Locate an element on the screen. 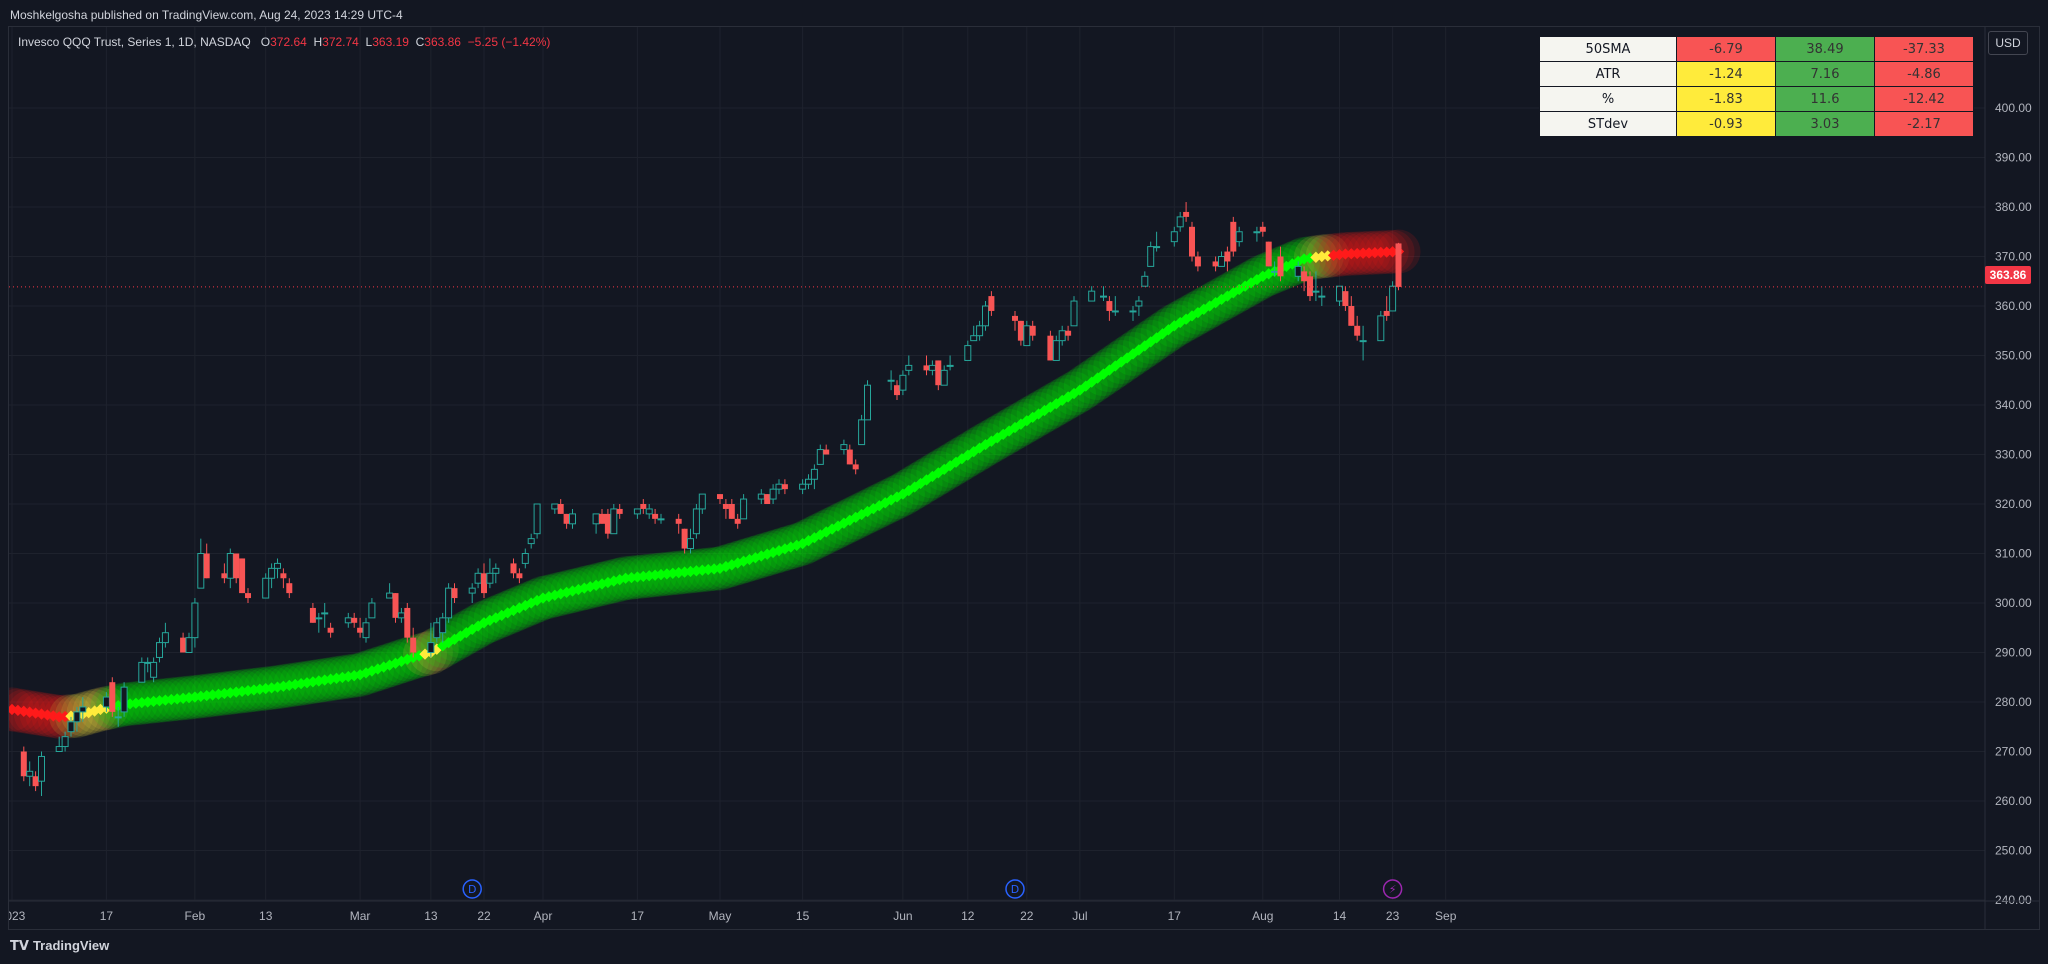 The image size is (2048, 964). stats-row-label: ATR is located at coordinates (1608, 74).